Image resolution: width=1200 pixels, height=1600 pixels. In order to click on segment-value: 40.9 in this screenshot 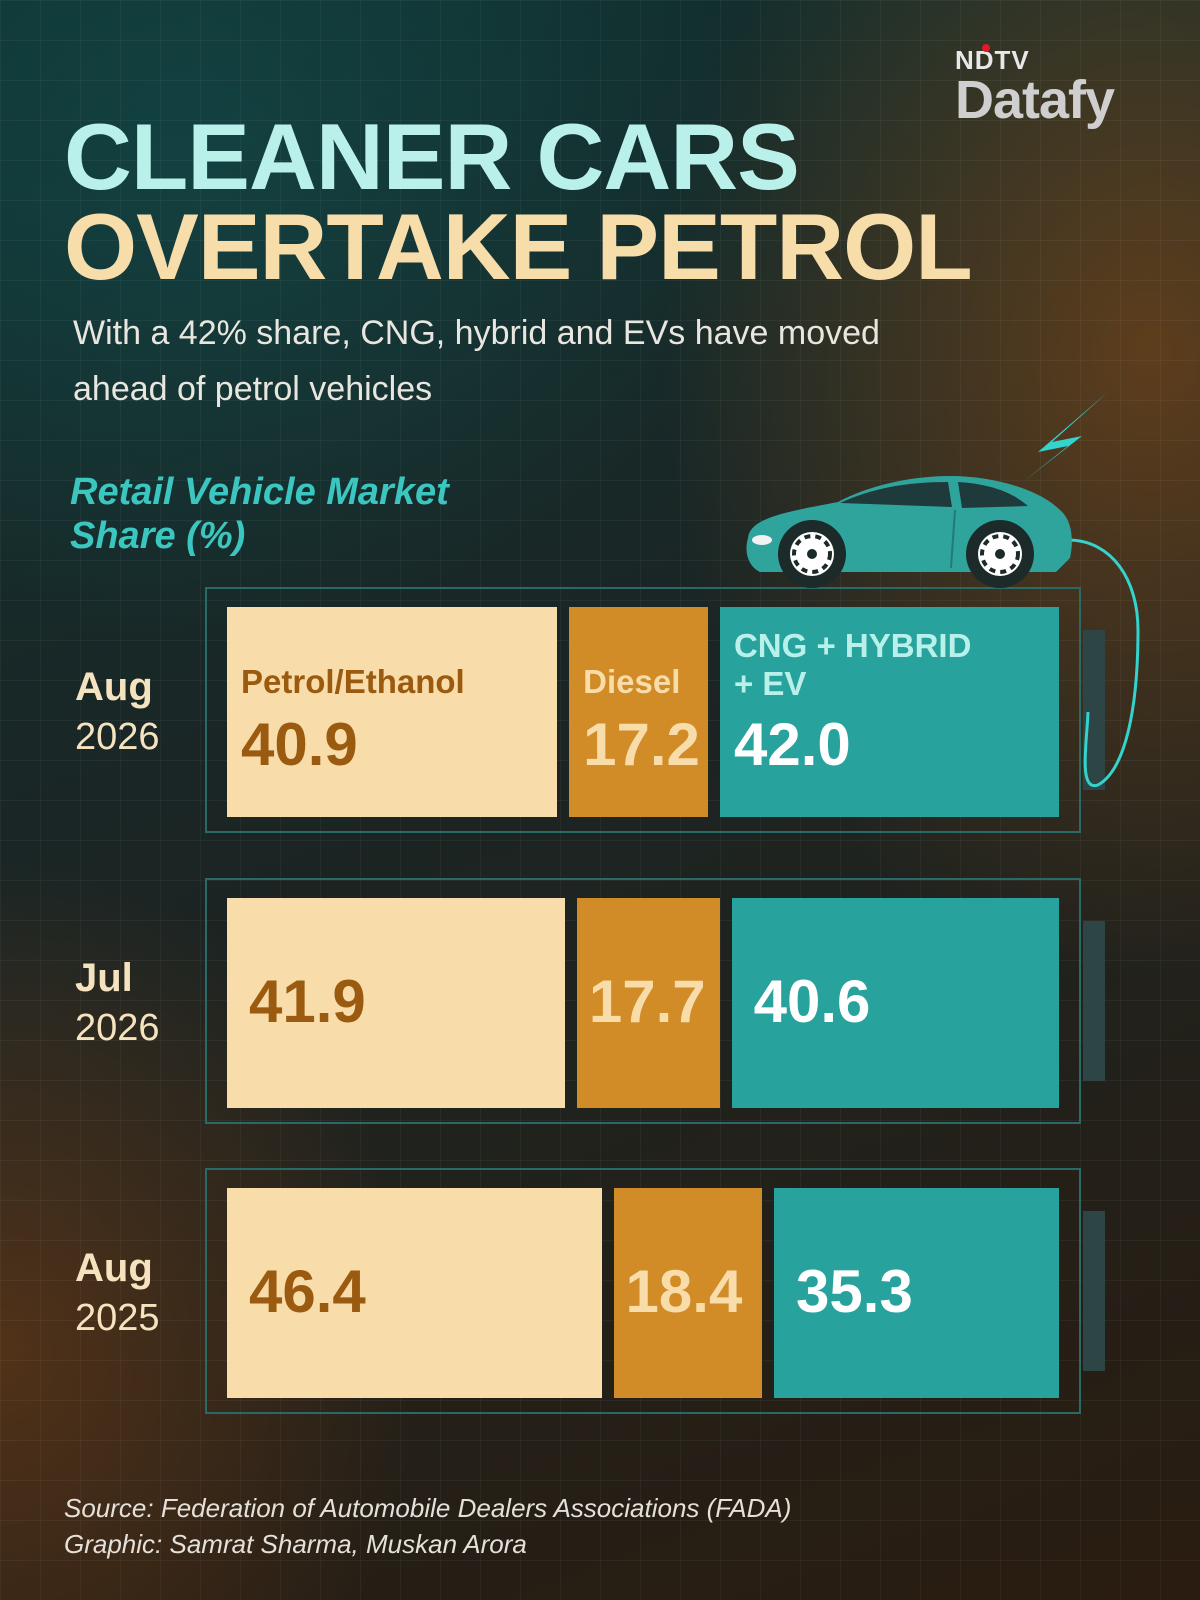, I will do `click(299, 744)`.